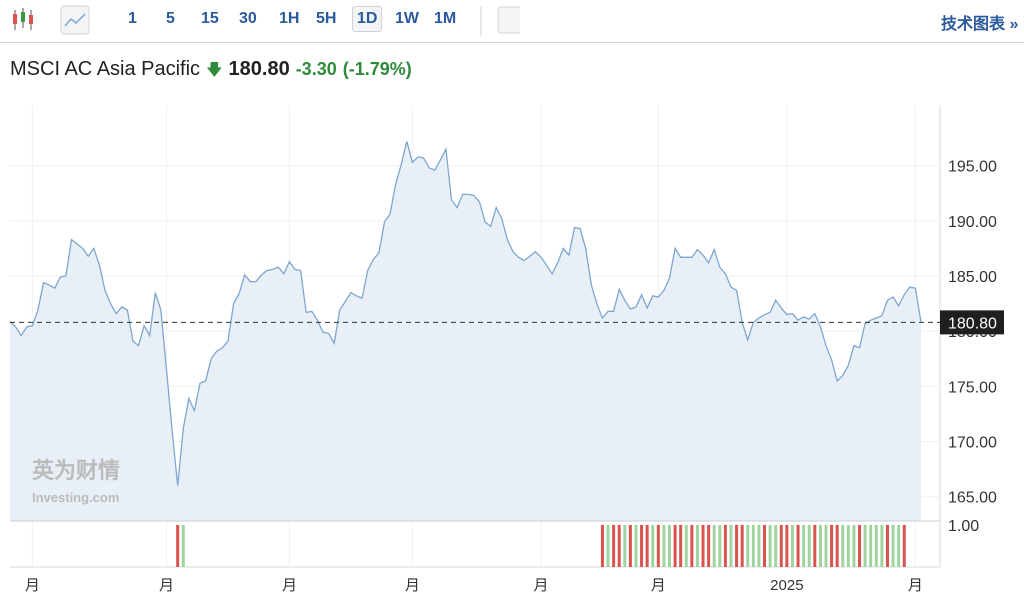  Describe the element at coordinates (972, 332) in the screenshot. I see `y-tick-label: 180.00` at that location.